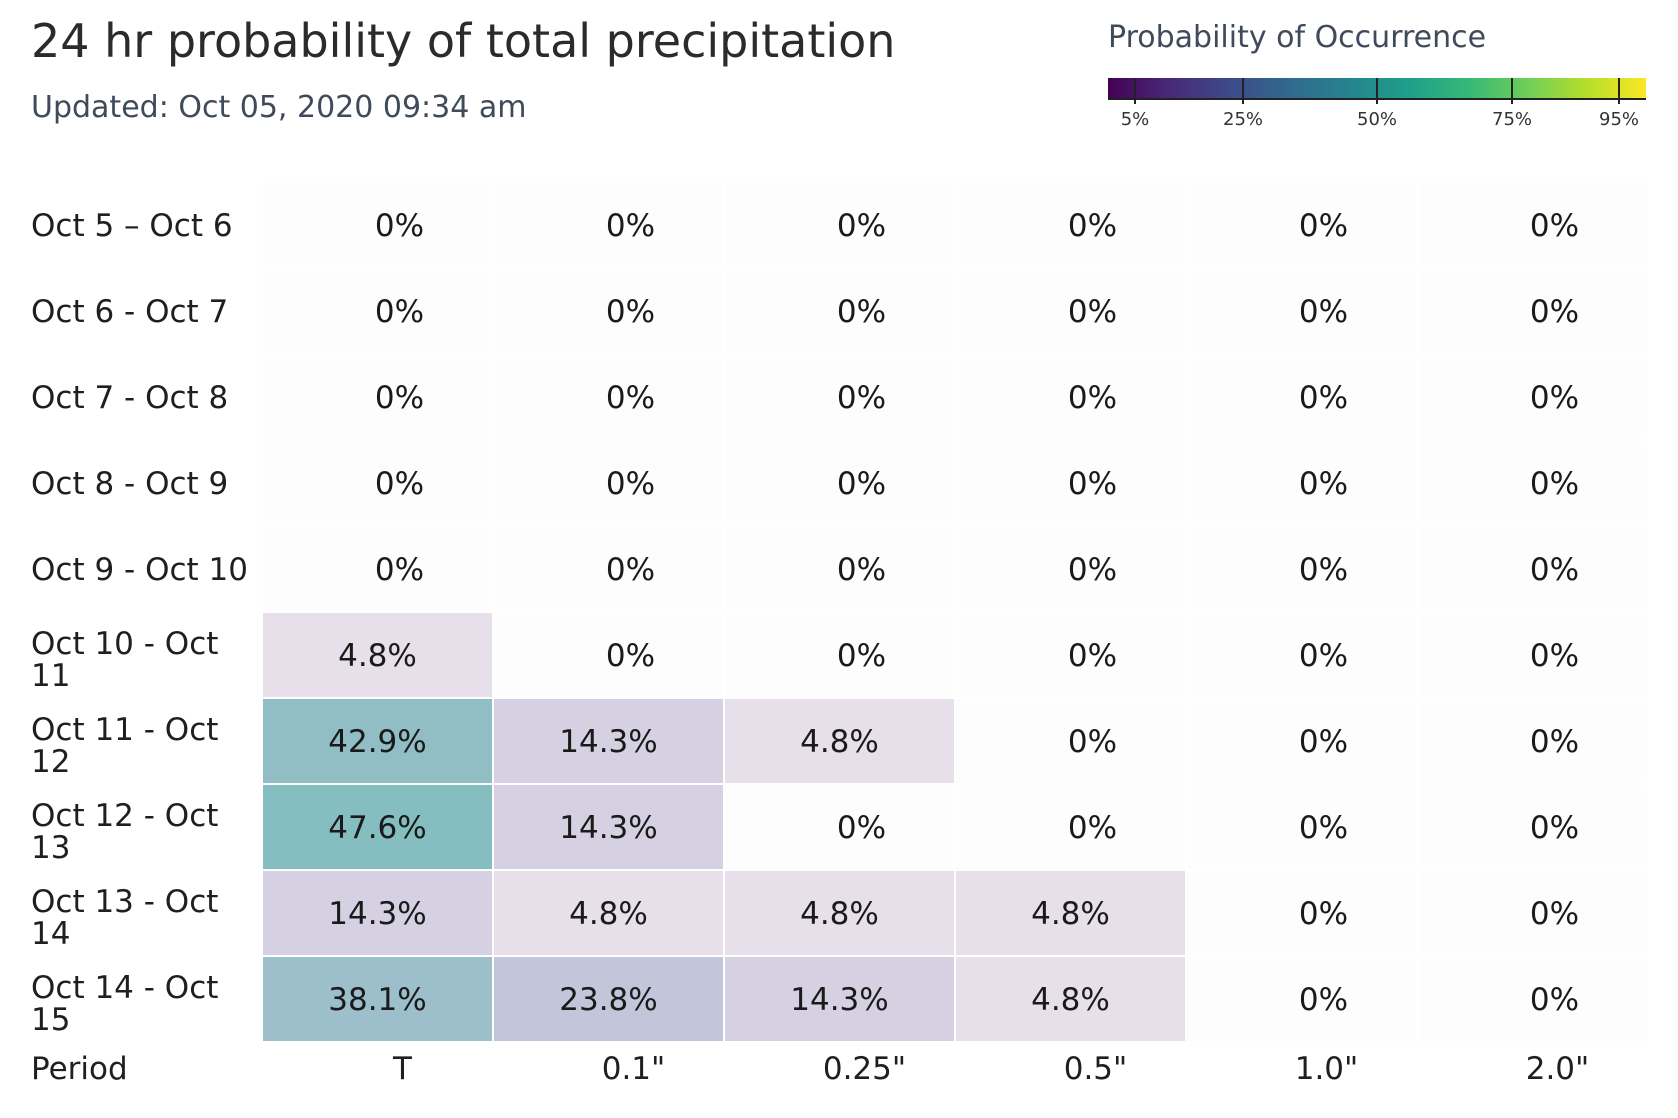 The height and width of the screenshot is (1118, 1678). Describe the element at coordinates (79, 1069) in the screenshot. I see `x-axis-title: Period` at that location.